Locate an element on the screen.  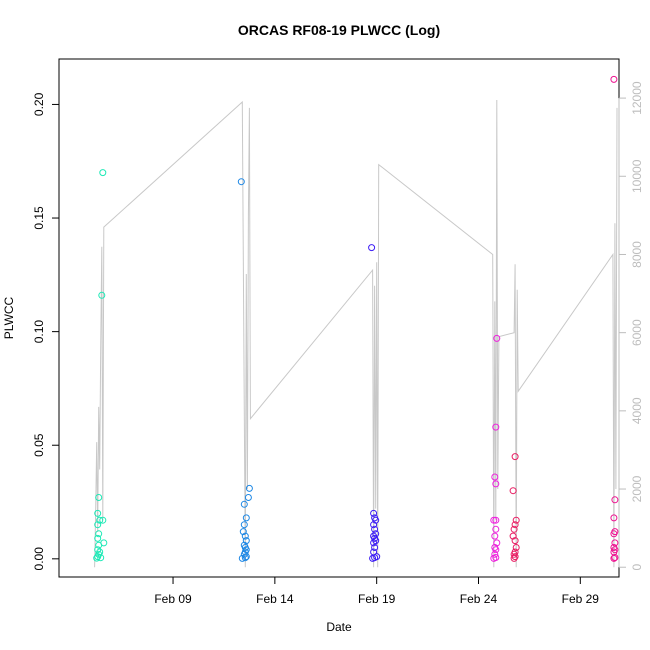
y2-axis: 0 2000 4000 6000 8000 10000 12000 is located at coordinates (631, 326).